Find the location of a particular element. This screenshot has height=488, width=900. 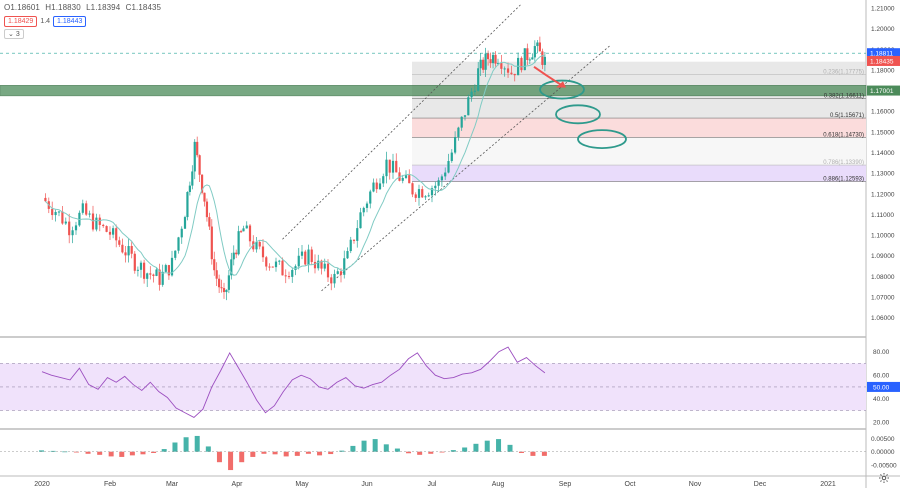

rsi-line is located at coordinates (293, 382).